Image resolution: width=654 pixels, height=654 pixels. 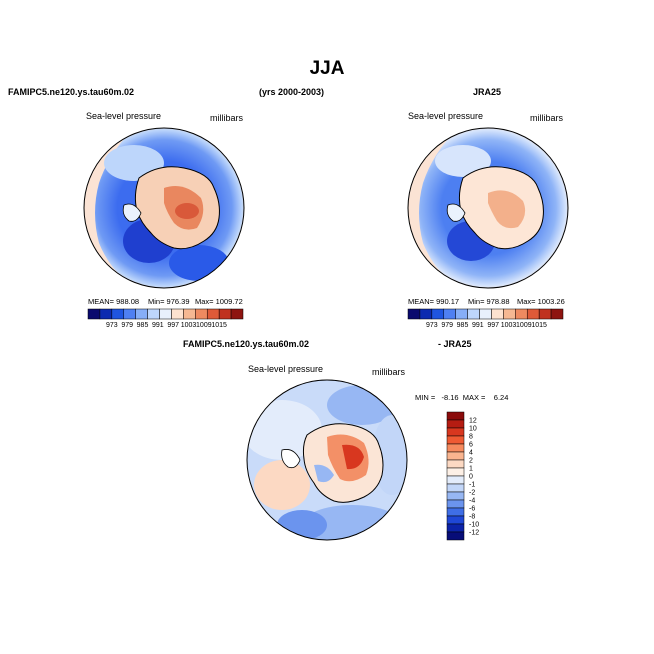 What do you see at coordinates (524, 325) in the screenshot?
I see `right-colorbar-label: 1009` at bounding box center [524, 325].